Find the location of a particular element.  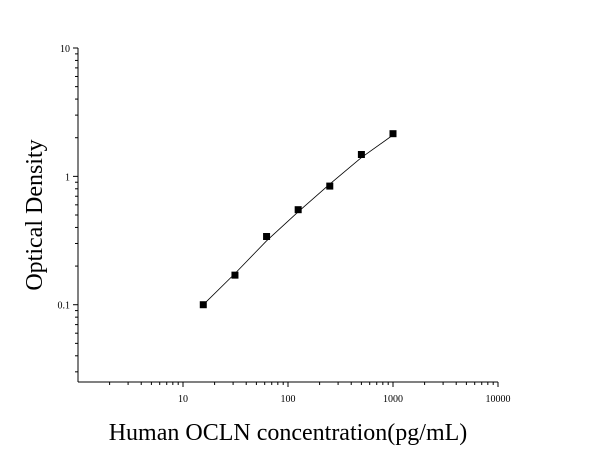

y-axis-title: Optical Density is located at coordinates (35, 214).